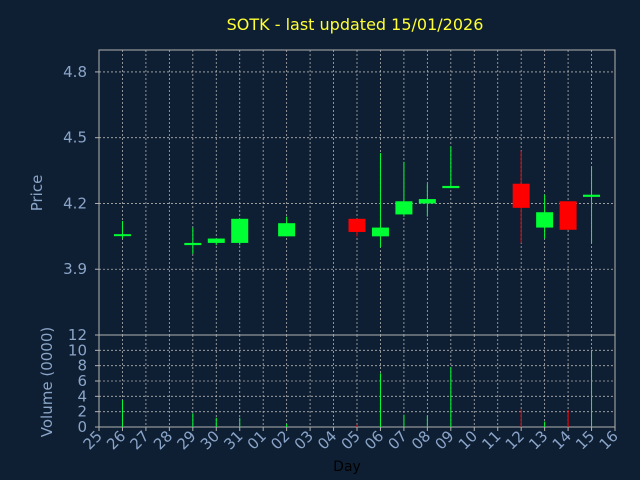 This screenshot has height=480, width=640. What do you see at coordinates (357, 388) in the screenshot?
I see `volume-bars` at bounding box center [357, 388].